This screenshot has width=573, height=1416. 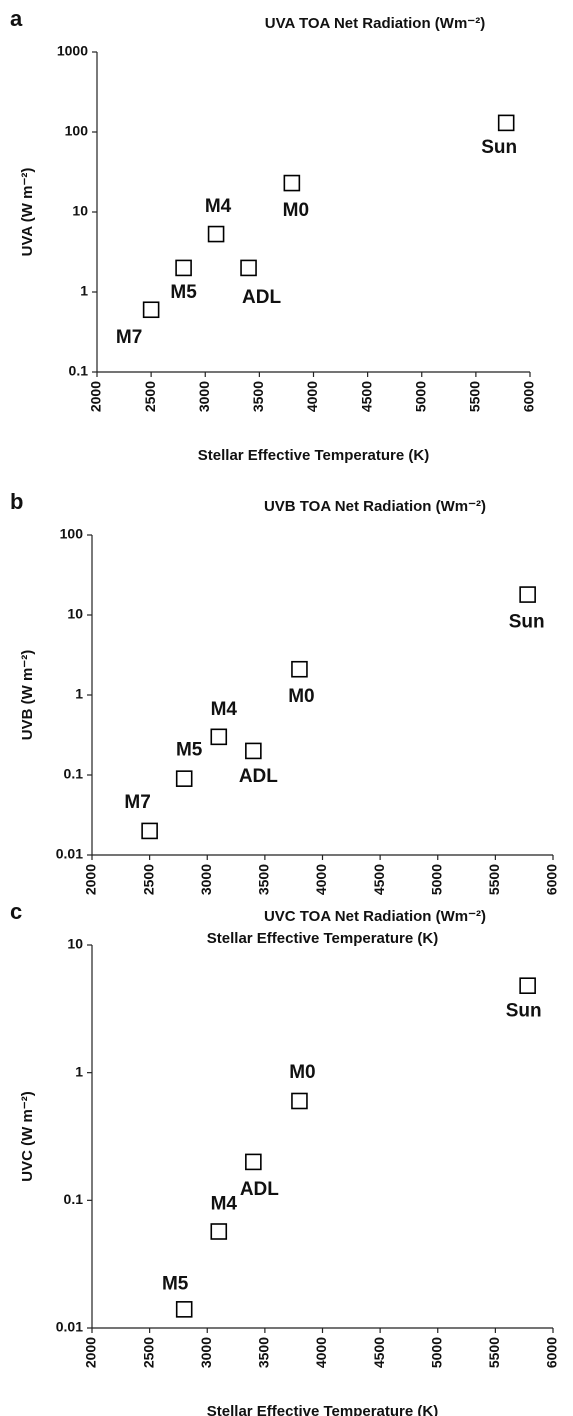 I want to click on chart-title: UVB TOA Net Radiation (Wm⁻²), so click(x=375, y=506).